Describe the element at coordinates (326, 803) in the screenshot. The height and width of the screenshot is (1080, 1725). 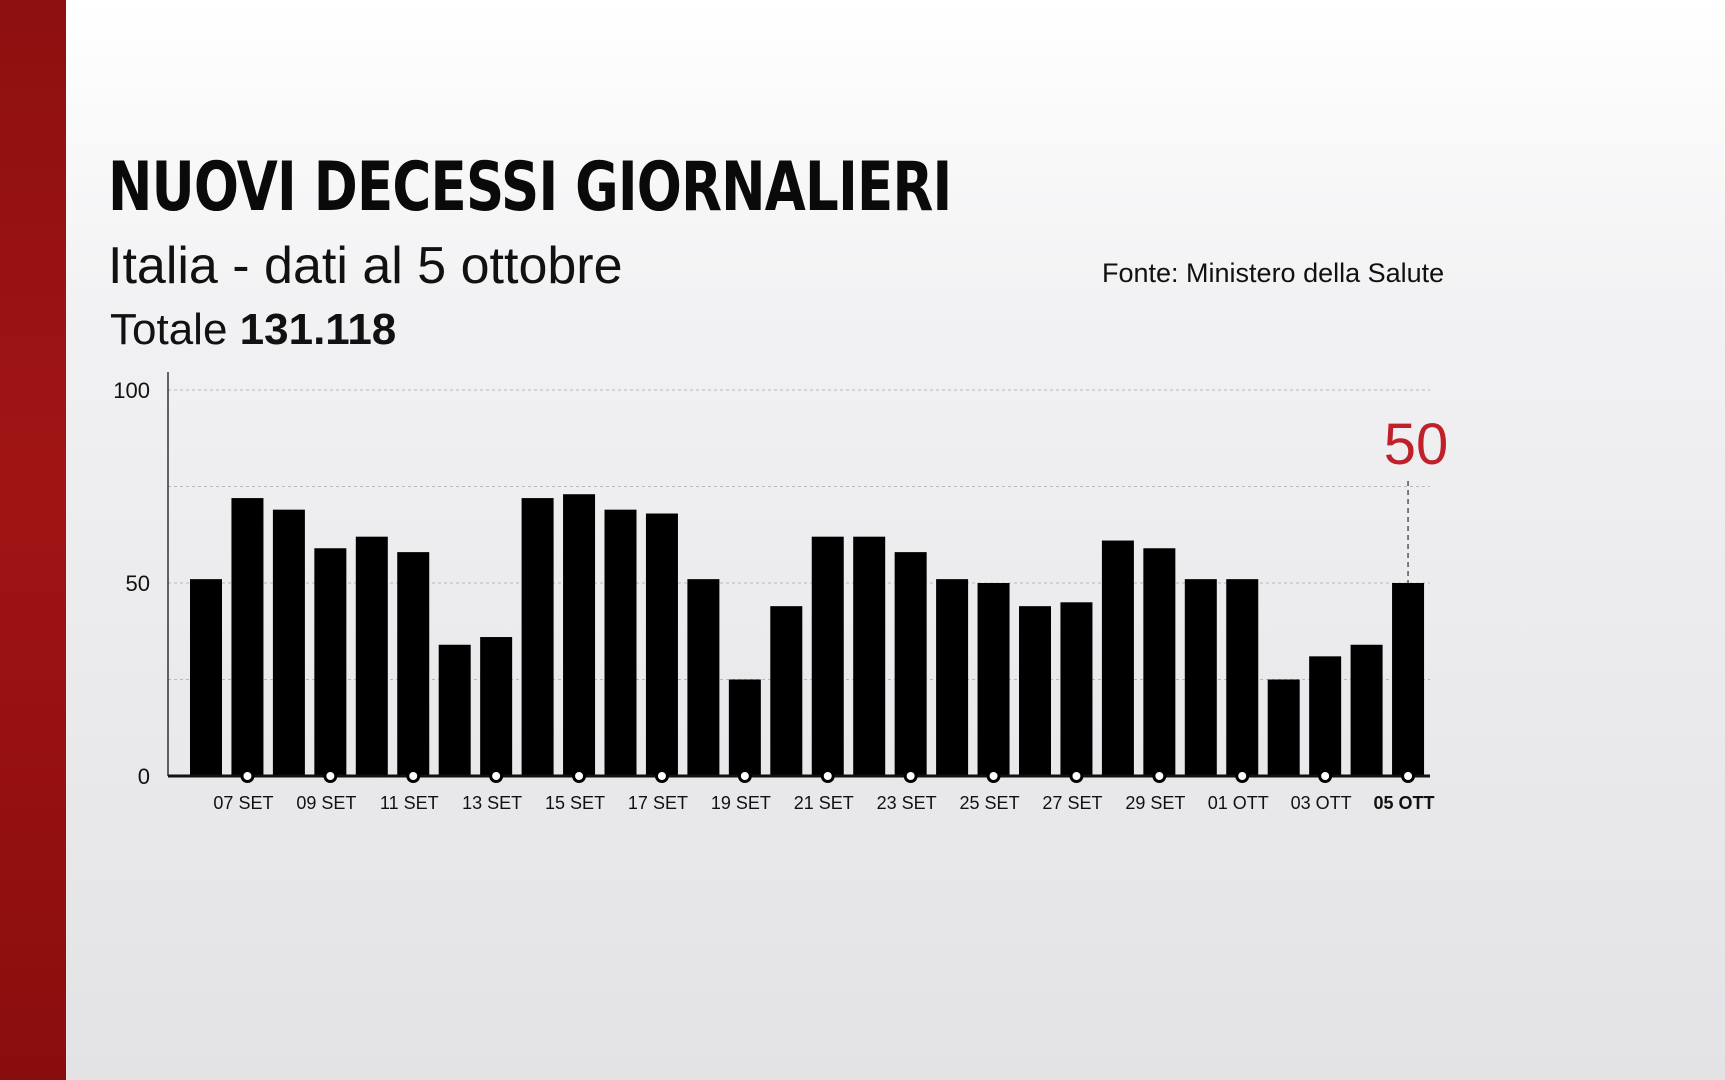
I see `x-tick-label: 09 SET` at that location.